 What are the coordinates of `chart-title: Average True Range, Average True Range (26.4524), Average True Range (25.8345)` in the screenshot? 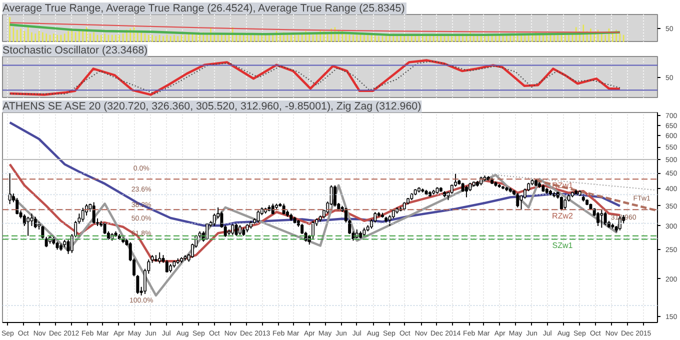 It's located at (203, 8).